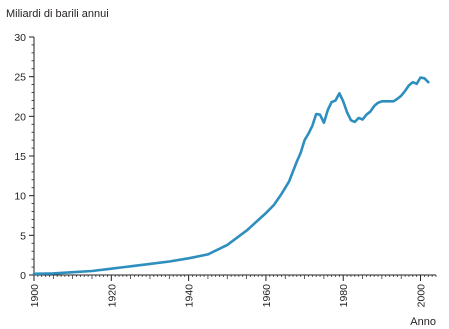  Describe the element at coordinates (20, 38) in the screenshot. I see `y-tick-label: 30` at that location.